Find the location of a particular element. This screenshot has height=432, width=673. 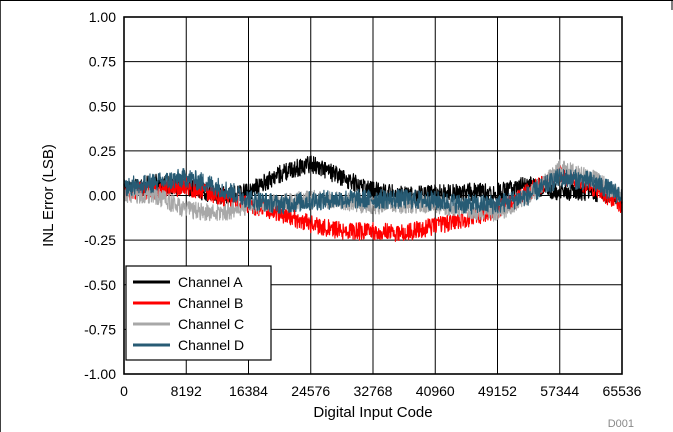

series-line-channel-d is located at coordinates (373, 191).